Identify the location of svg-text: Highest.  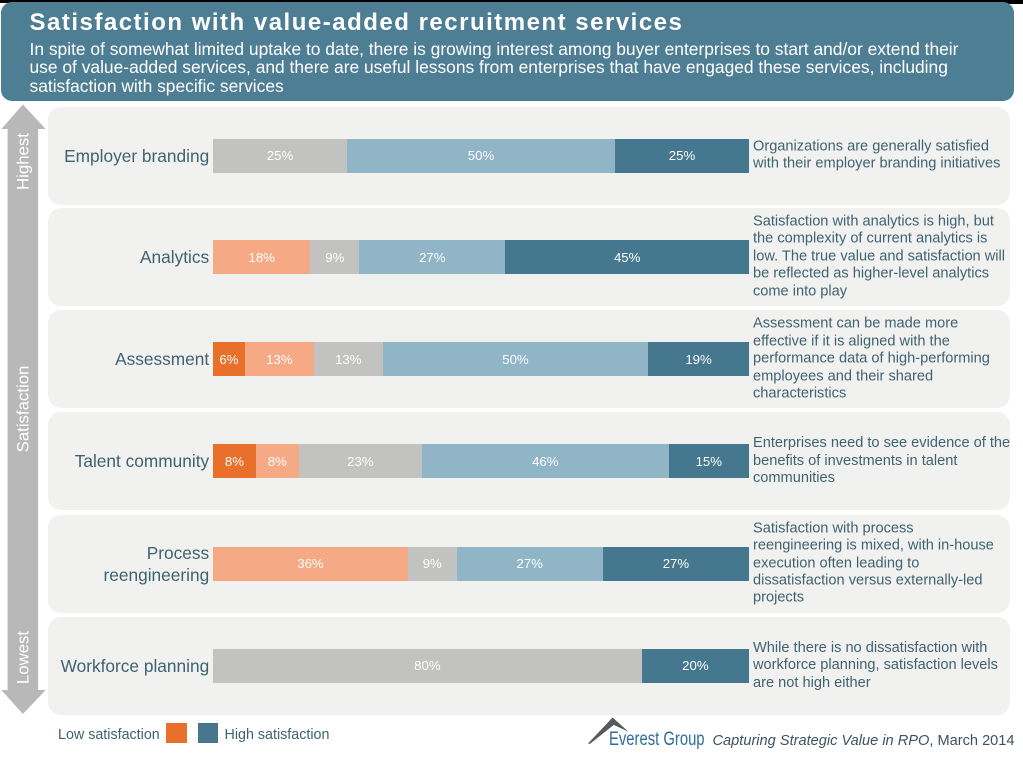
(23, 161).